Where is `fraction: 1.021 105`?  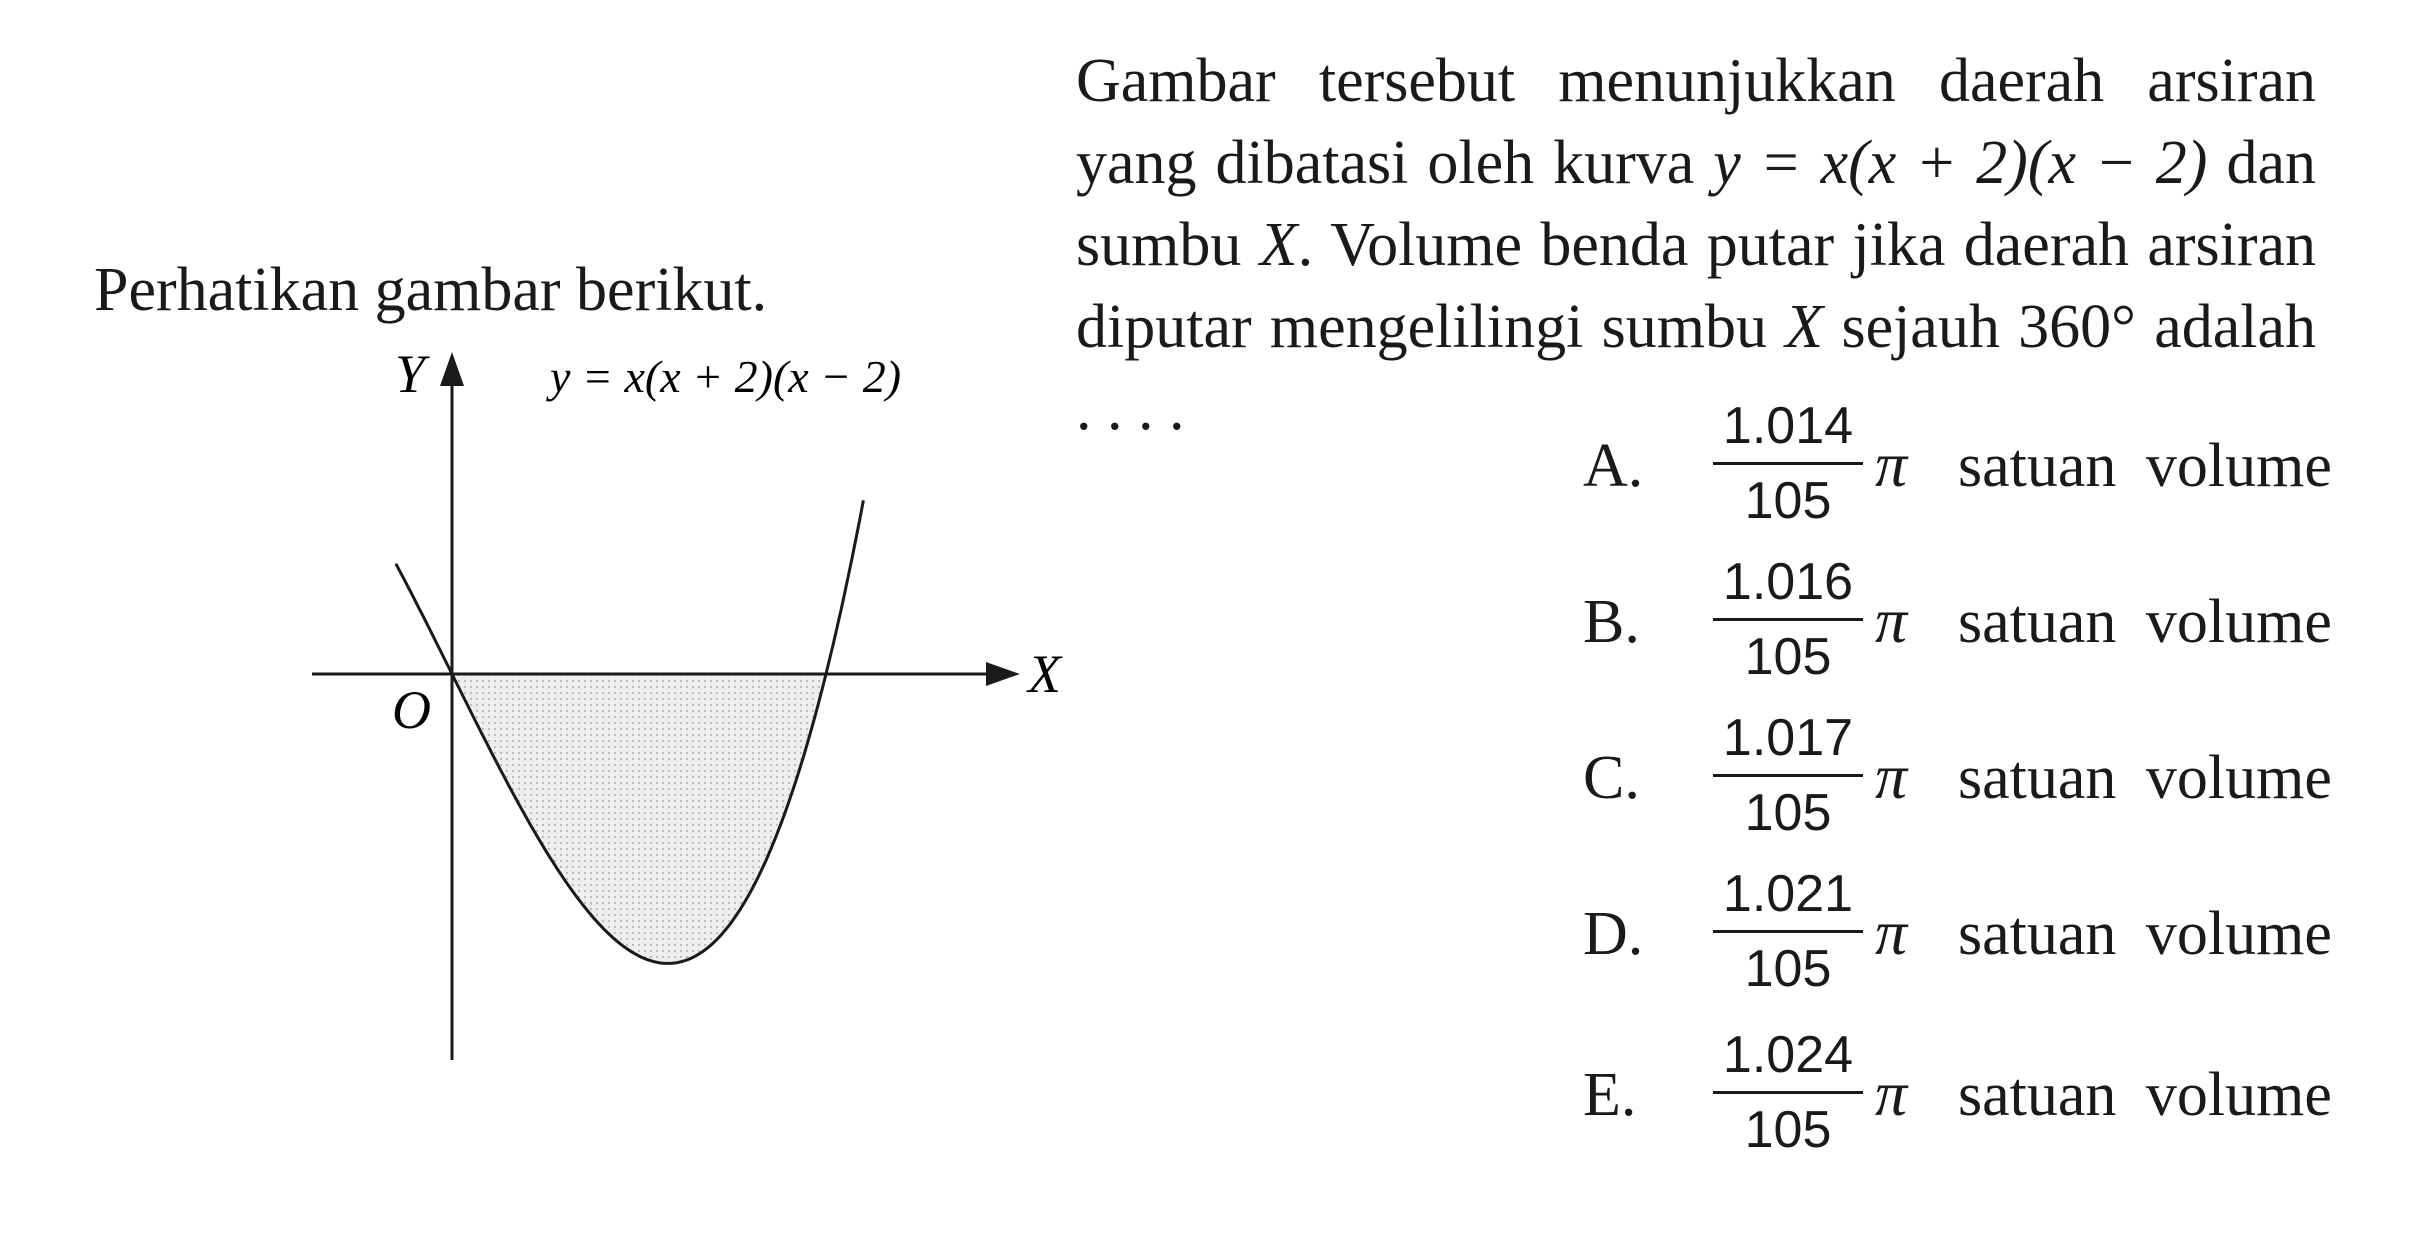
fraction: 1.021 105 is located at coordinates (1788, 931).